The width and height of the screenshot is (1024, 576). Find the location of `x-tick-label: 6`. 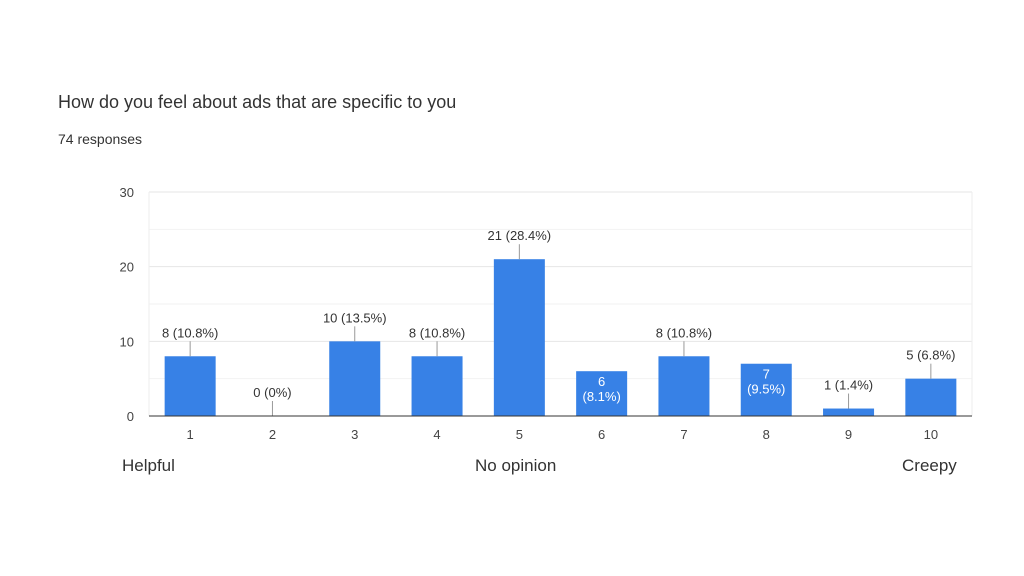

x-tick-label: 6 is located at coordinates (601, 434).